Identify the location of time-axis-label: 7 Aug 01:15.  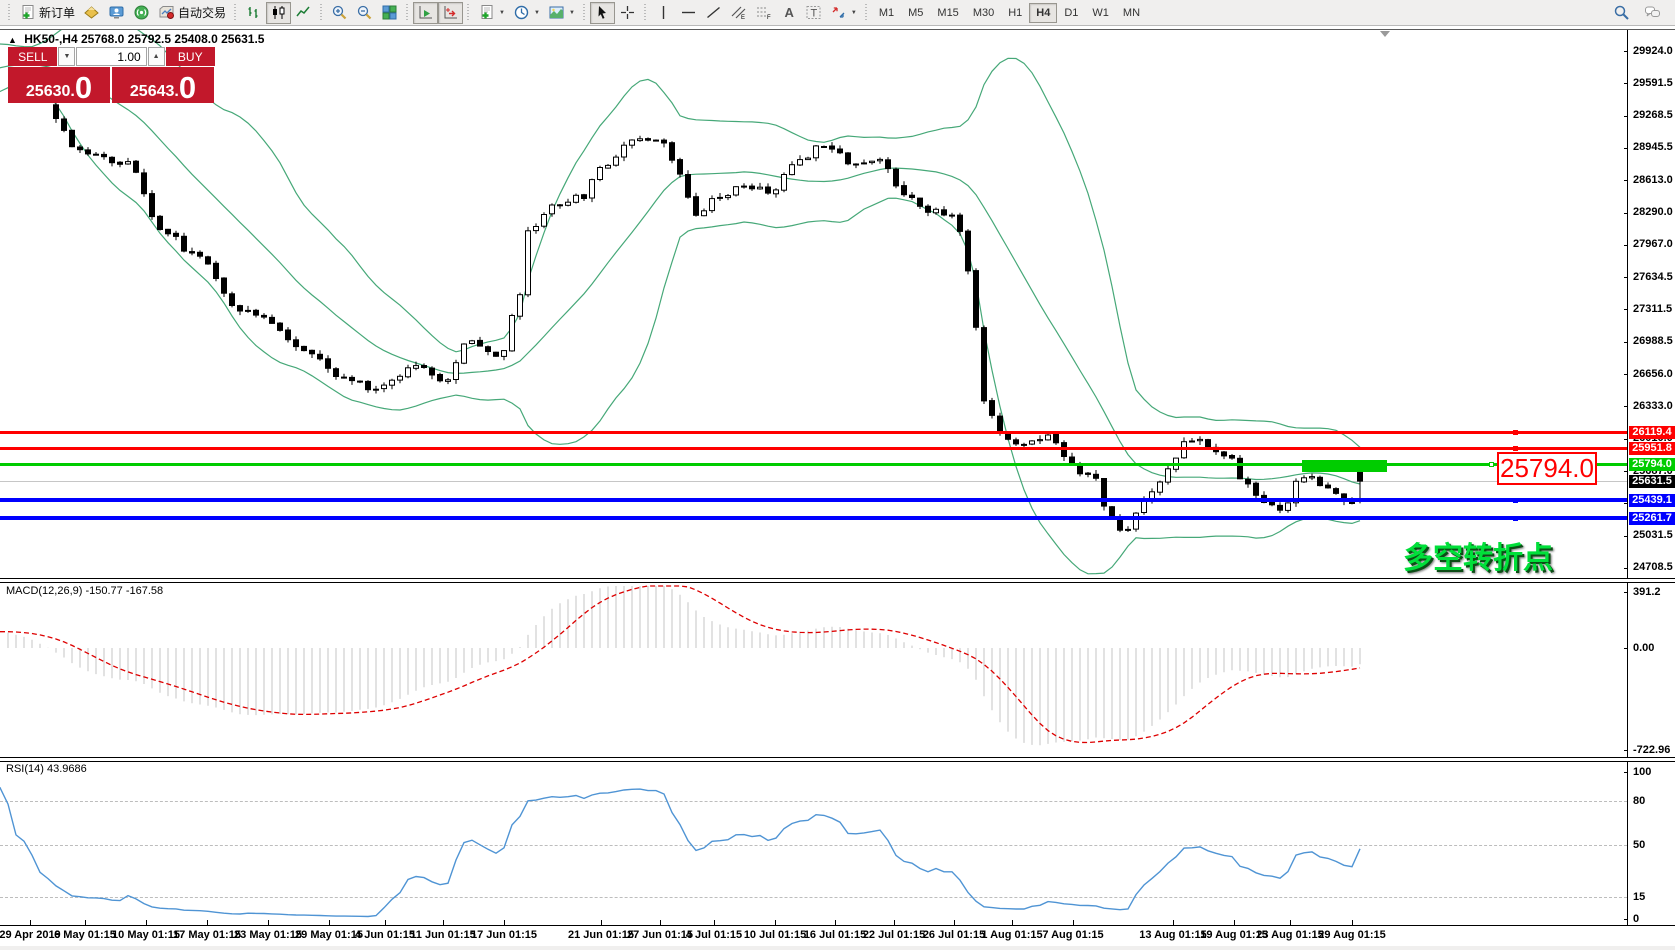
(1073, 935).